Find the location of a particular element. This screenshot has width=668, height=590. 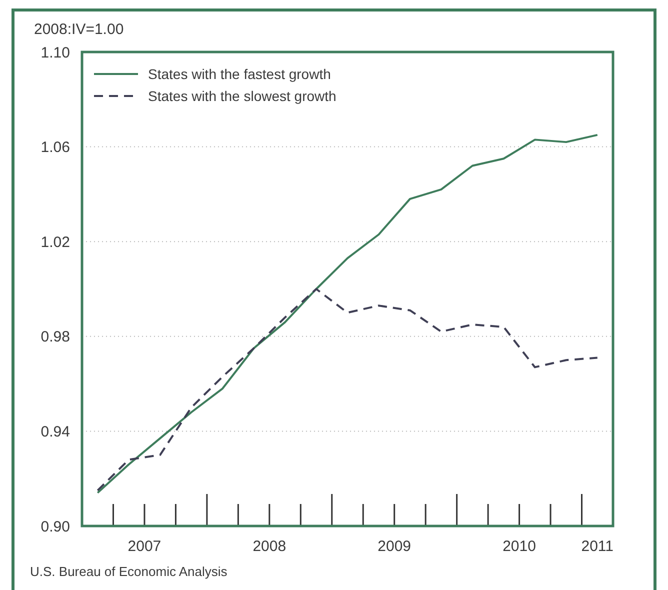

x-tick-label: 2007 is located at coordinates (145, 546).